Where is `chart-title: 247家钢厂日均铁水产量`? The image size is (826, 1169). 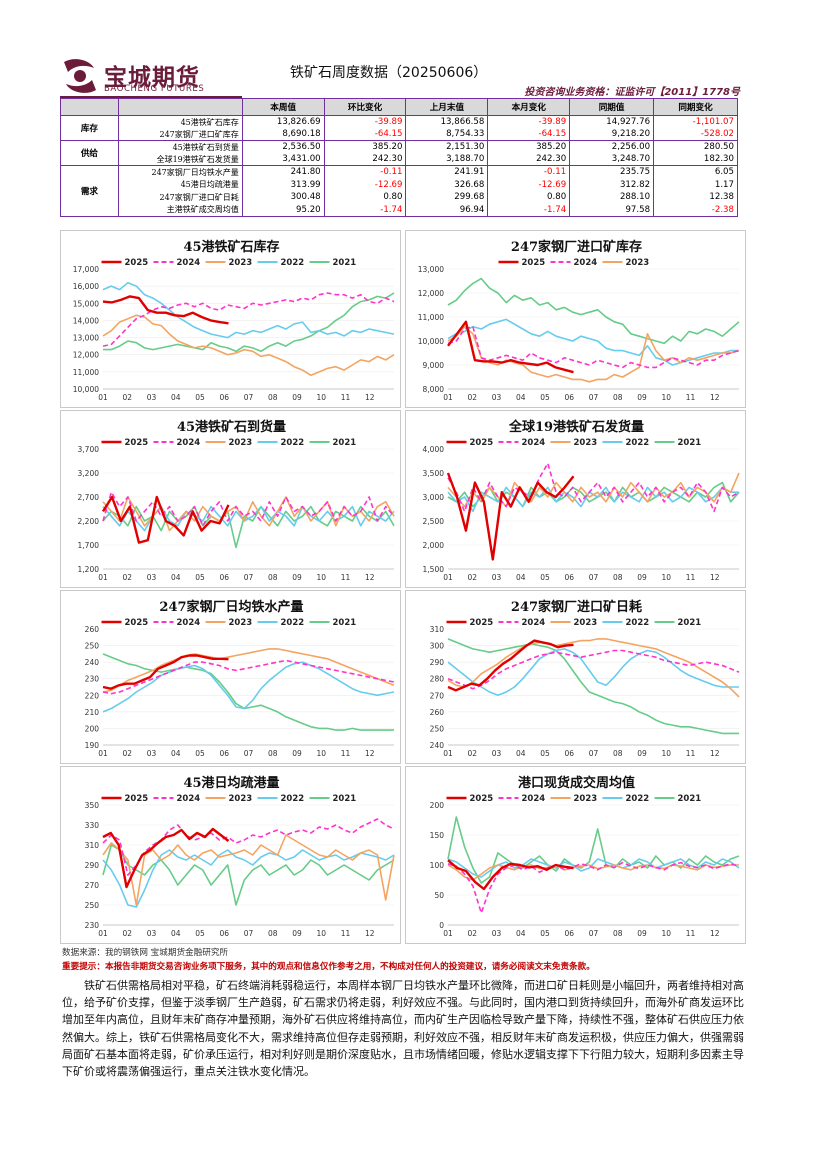 chart-title: 247家钢厂日均铁水产量 is located at coordinates (231, 607).